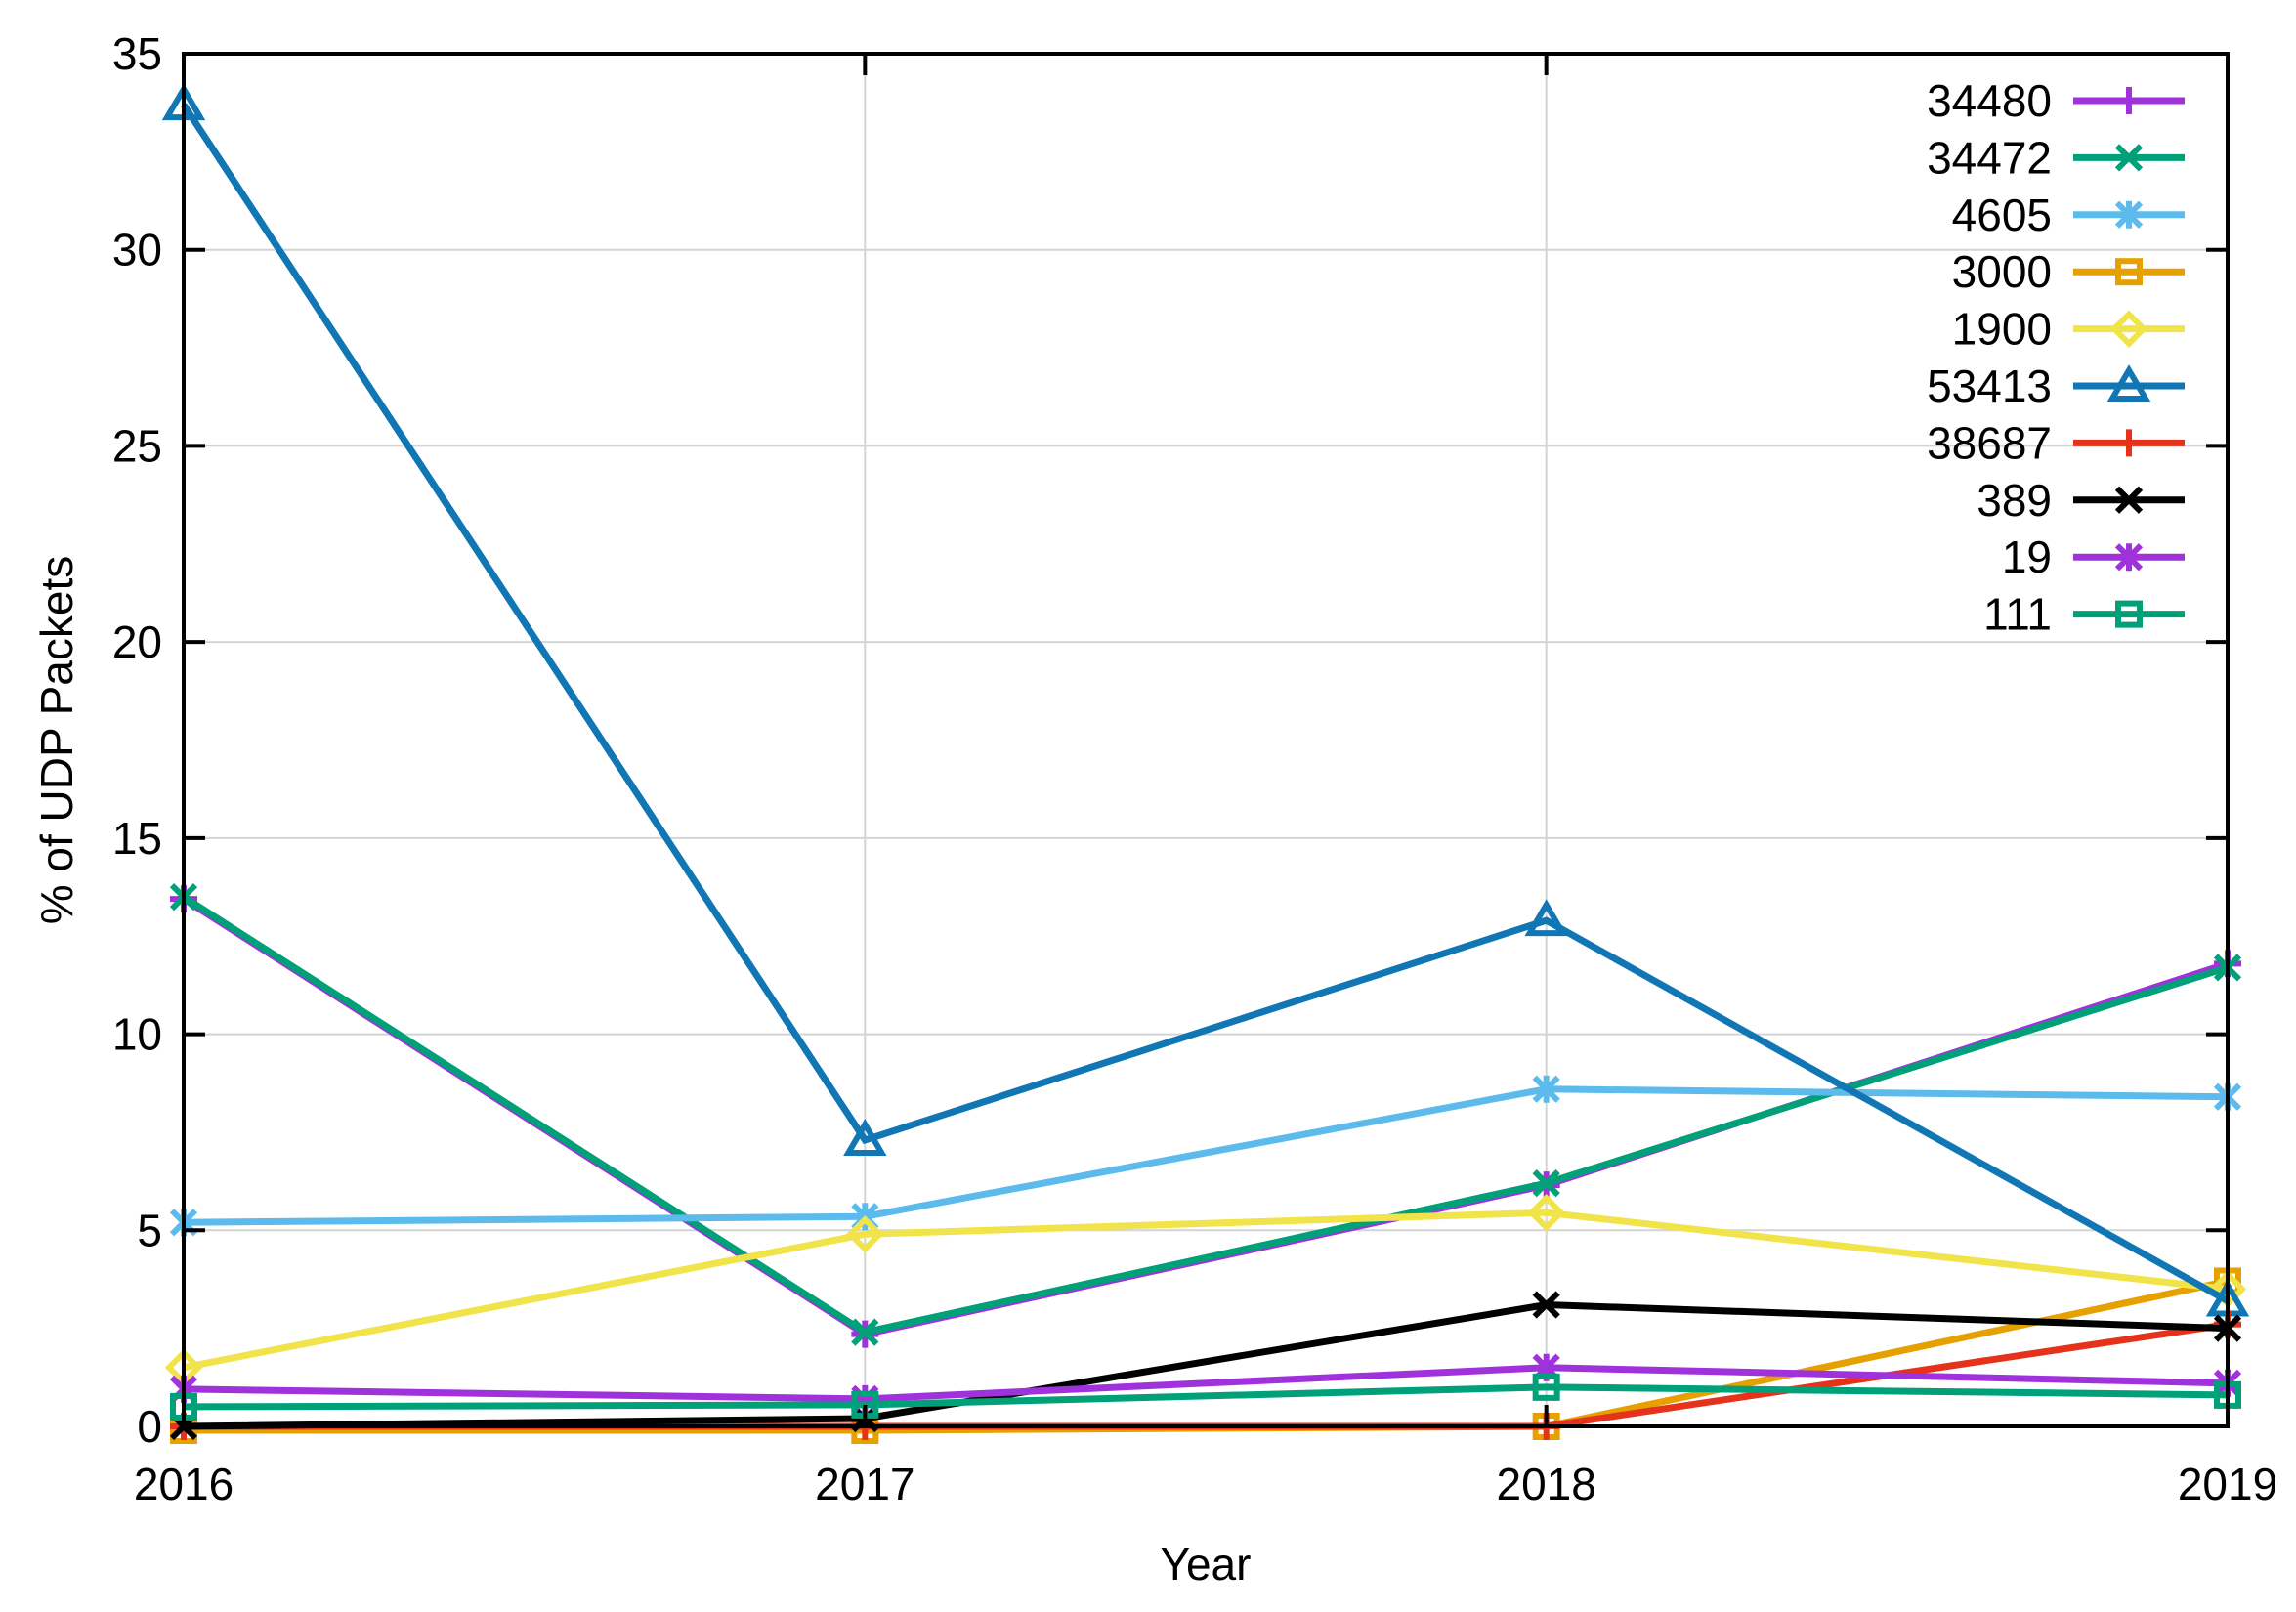 This screenshot has height=1612, width=2296. I want to click on legend-label-1900: 1900, so click(2002, 329).